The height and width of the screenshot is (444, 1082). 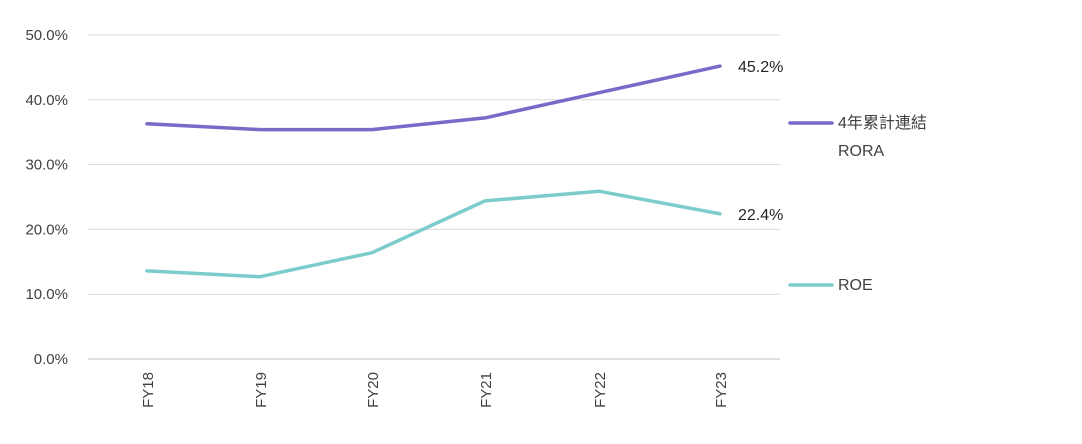 What do you see at coordinates (261, 390) in the screenshot?
I see `x-tick-label: FY19` at bounding box center [261, 390].